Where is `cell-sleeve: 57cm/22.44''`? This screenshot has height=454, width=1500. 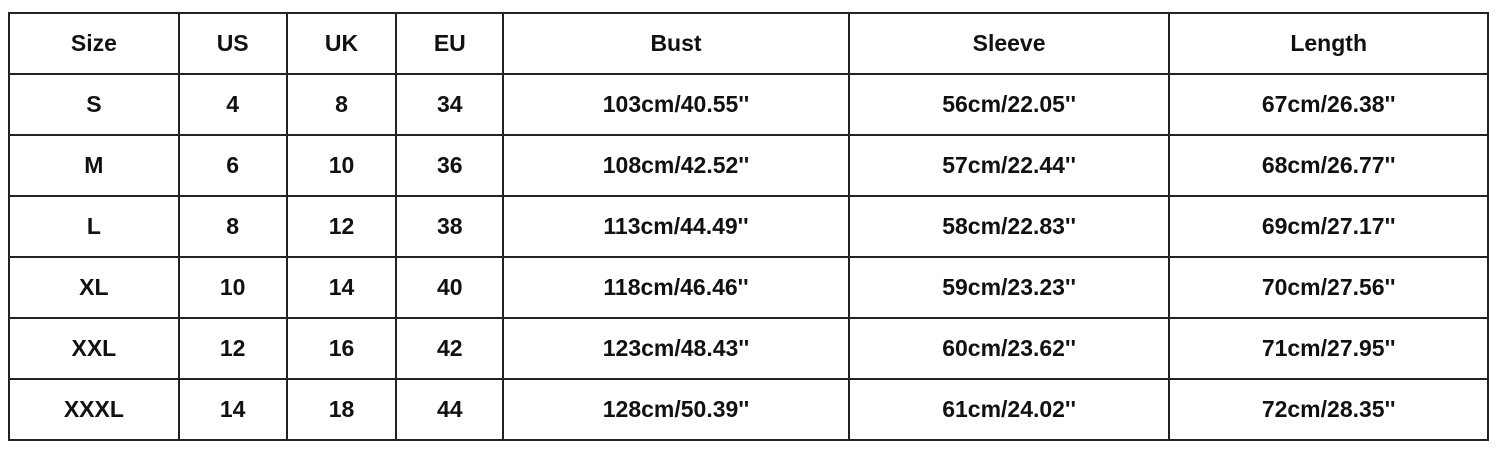 cell-sleeve: 57cm/22.44'' is located at coordinates (1009, 165).